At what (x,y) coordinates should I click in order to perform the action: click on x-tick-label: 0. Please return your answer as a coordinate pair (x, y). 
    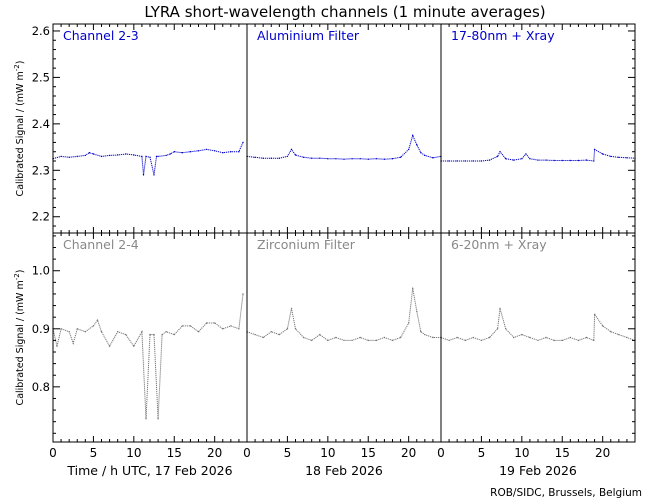
    Looking at the image, I should click on (53, 453).